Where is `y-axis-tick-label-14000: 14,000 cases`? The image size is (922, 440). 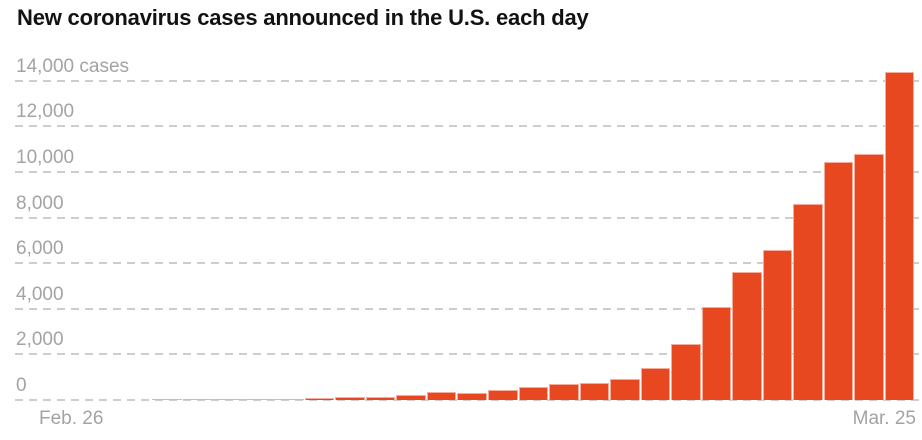 y-axis-tick-label-14000: 14,000 cases is located at coordinates (73, 66).